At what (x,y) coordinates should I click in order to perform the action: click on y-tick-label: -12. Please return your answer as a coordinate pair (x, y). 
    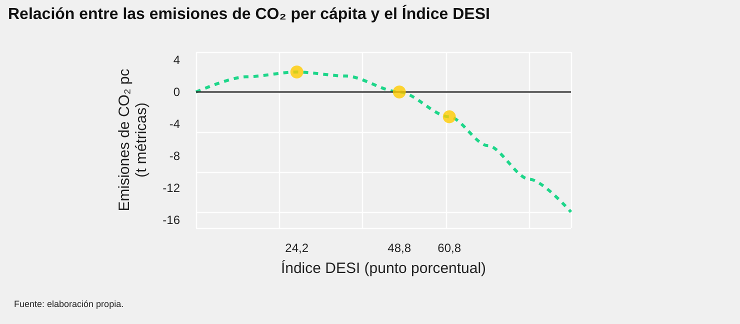
    Looking at the image, I should click on (171, 188).